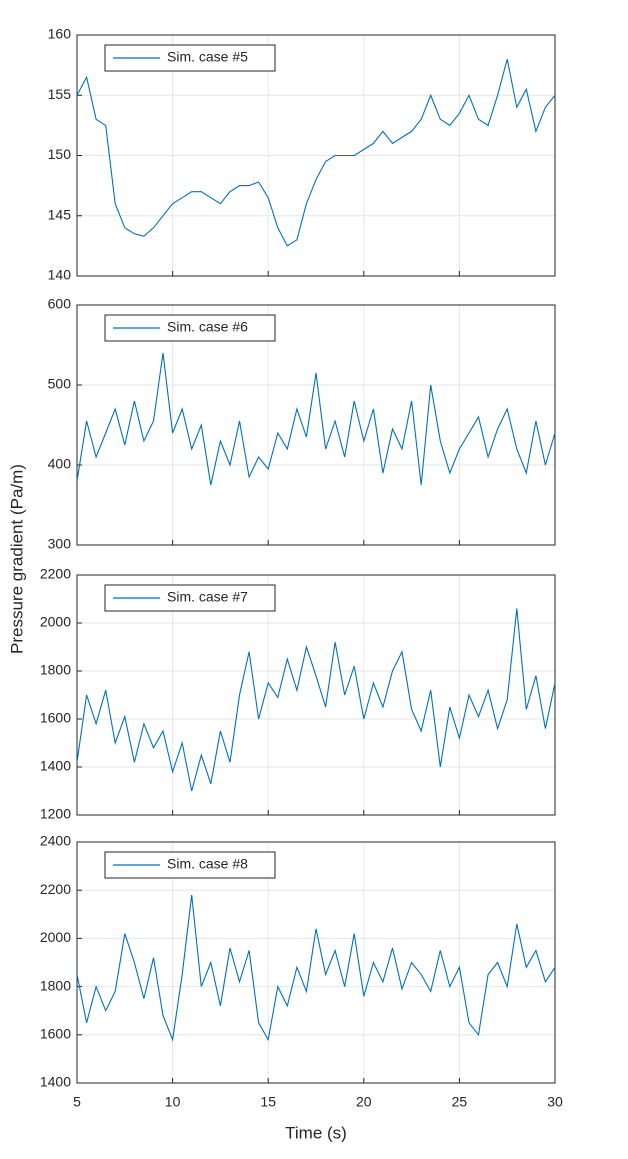 This screenshot has height=1159, width=628. What do you see at coordinates (555, 1102) in the screenshot?
I see `x-tick-label: 30` at bounding box center [555, 1102].